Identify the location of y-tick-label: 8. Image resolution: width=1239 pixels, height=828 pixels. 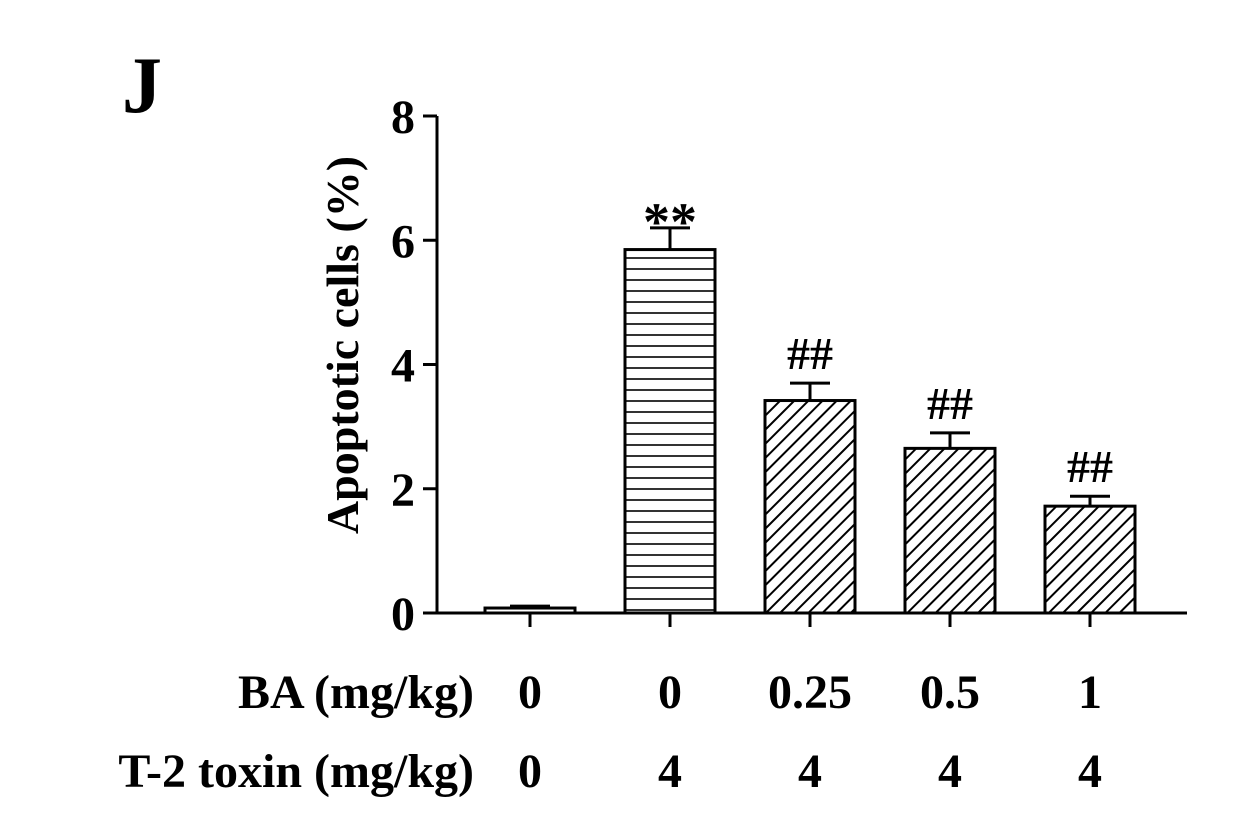
(403, 117).